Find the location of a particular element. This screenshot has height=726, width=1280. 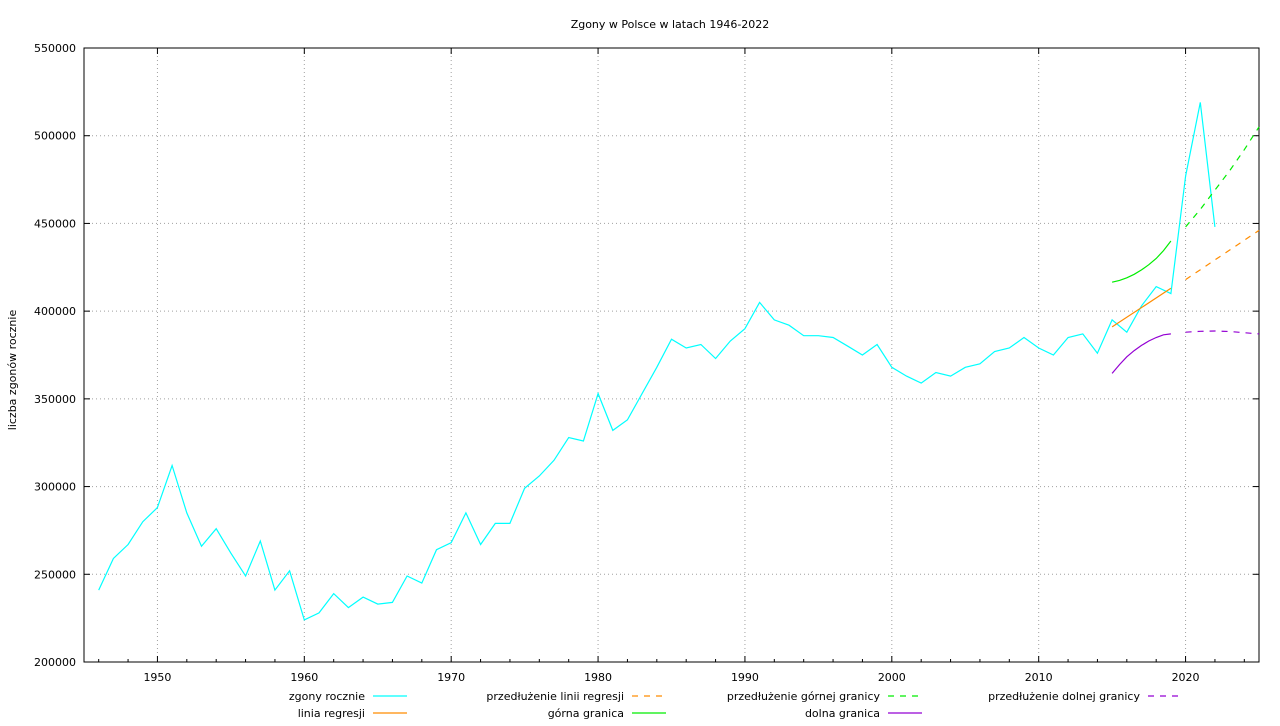

y-tick-label: 450000 is located at coordinates (55, 223).